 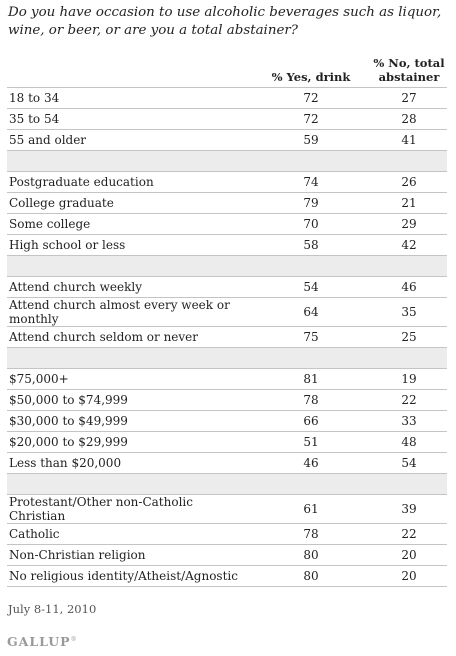 I want to click on no-value: 26, so click(x=409, y=182).